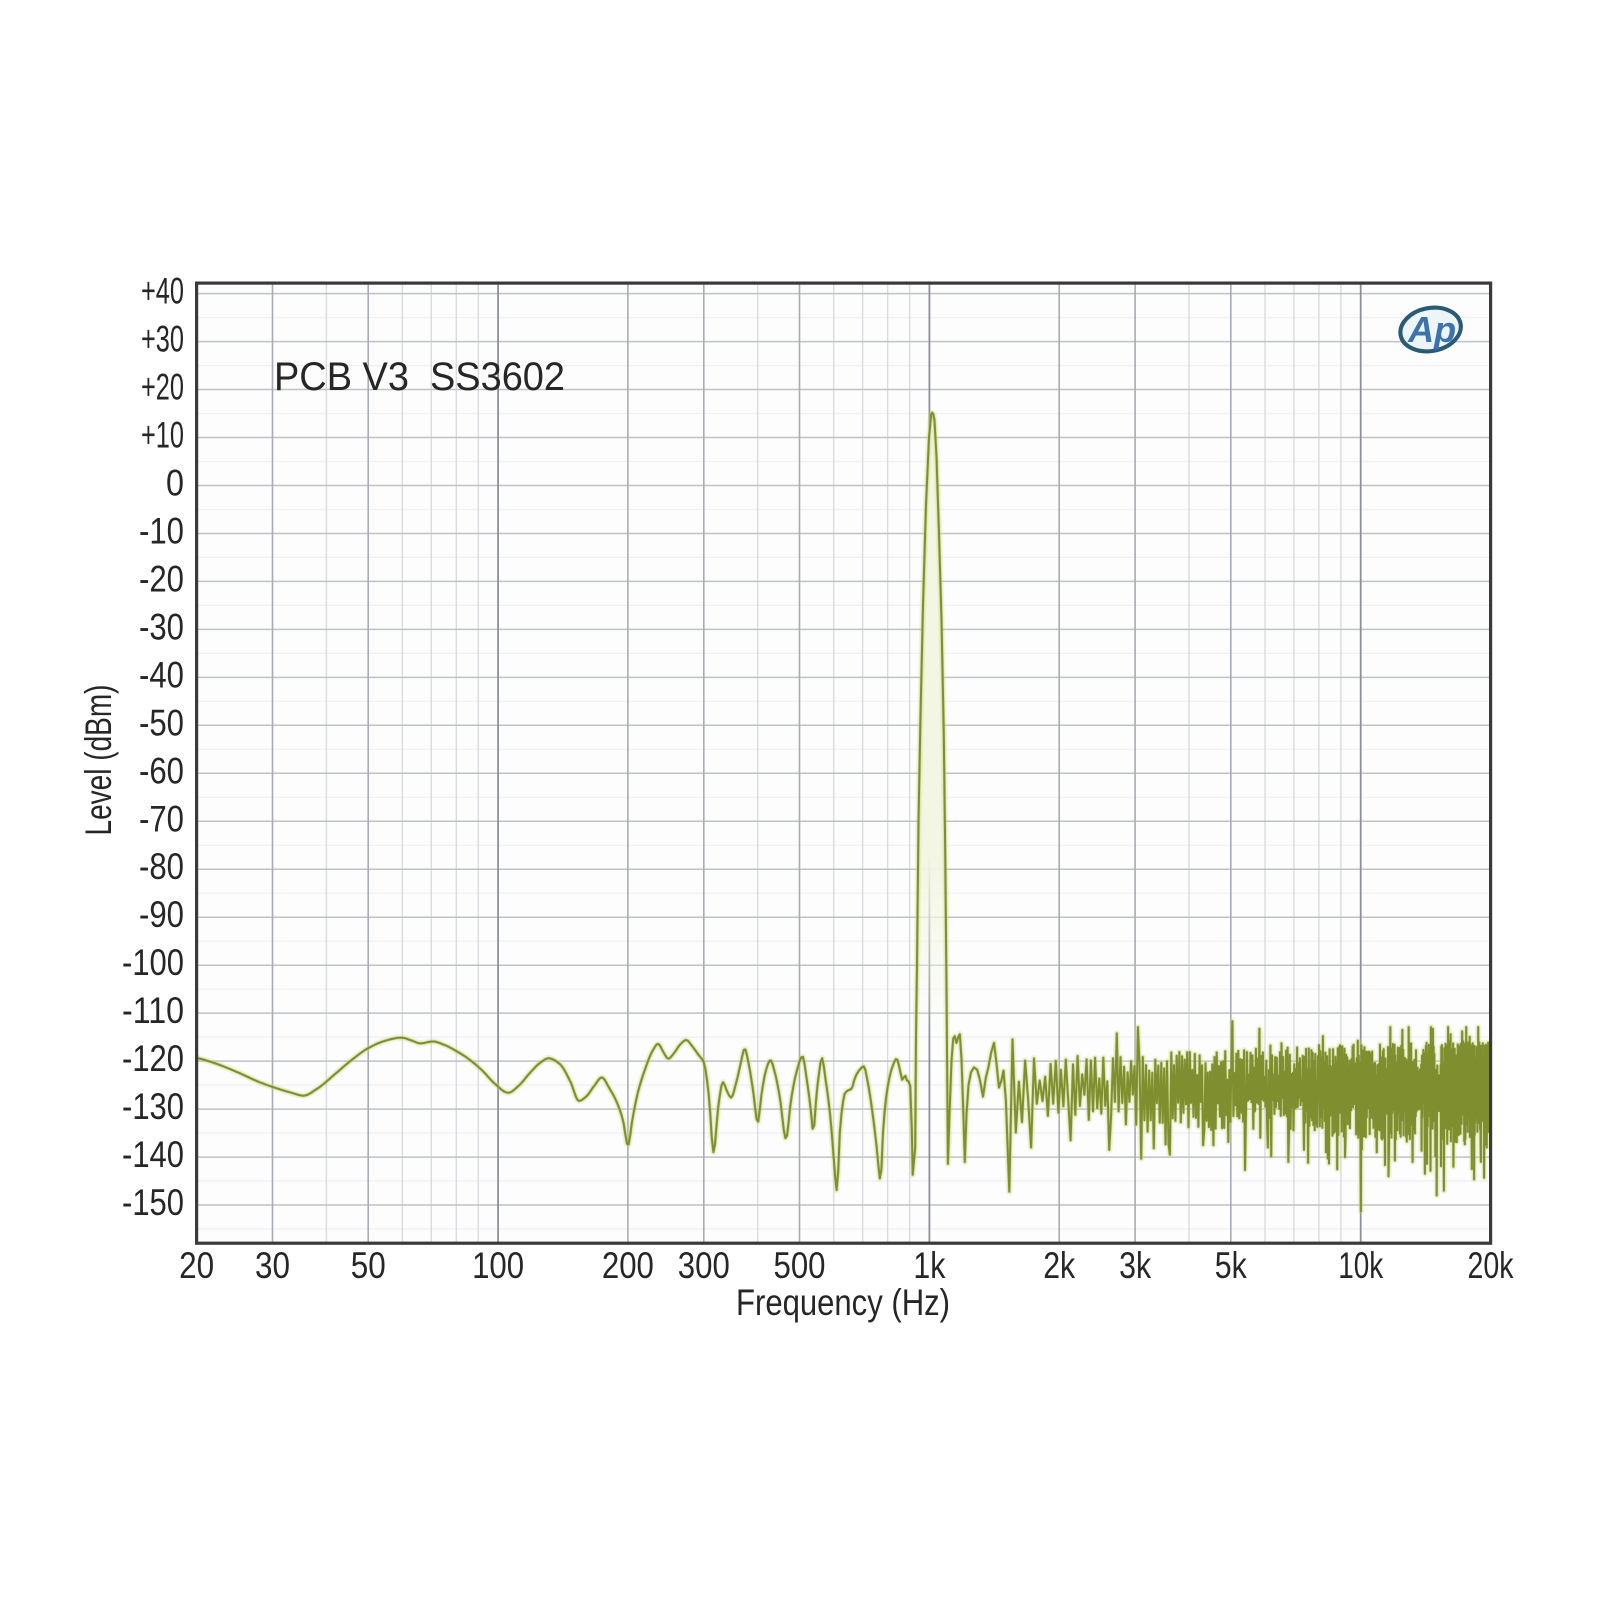 The width and height of the screenshot is (1600, 1600). I want to click on svg-text: 2k, so click(1059, 1265).